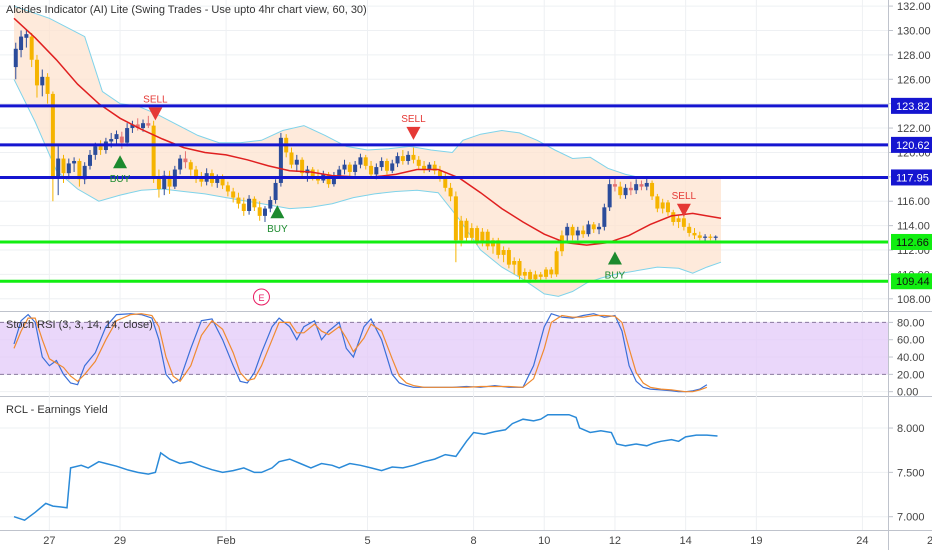  I want to click on y-tick-label: 112.00, so click(913, 251).